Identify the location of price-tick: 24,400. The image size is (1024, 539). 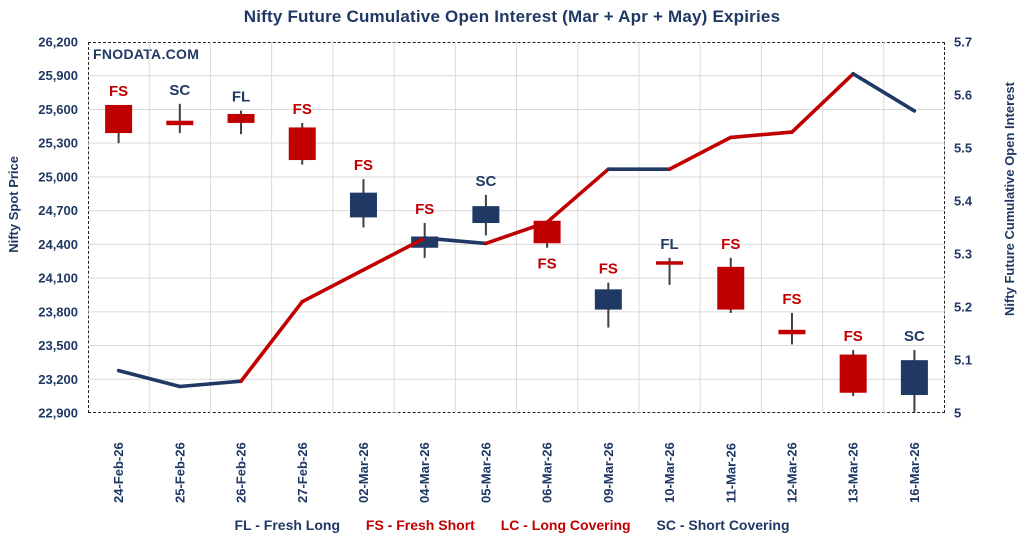
(58, 244).